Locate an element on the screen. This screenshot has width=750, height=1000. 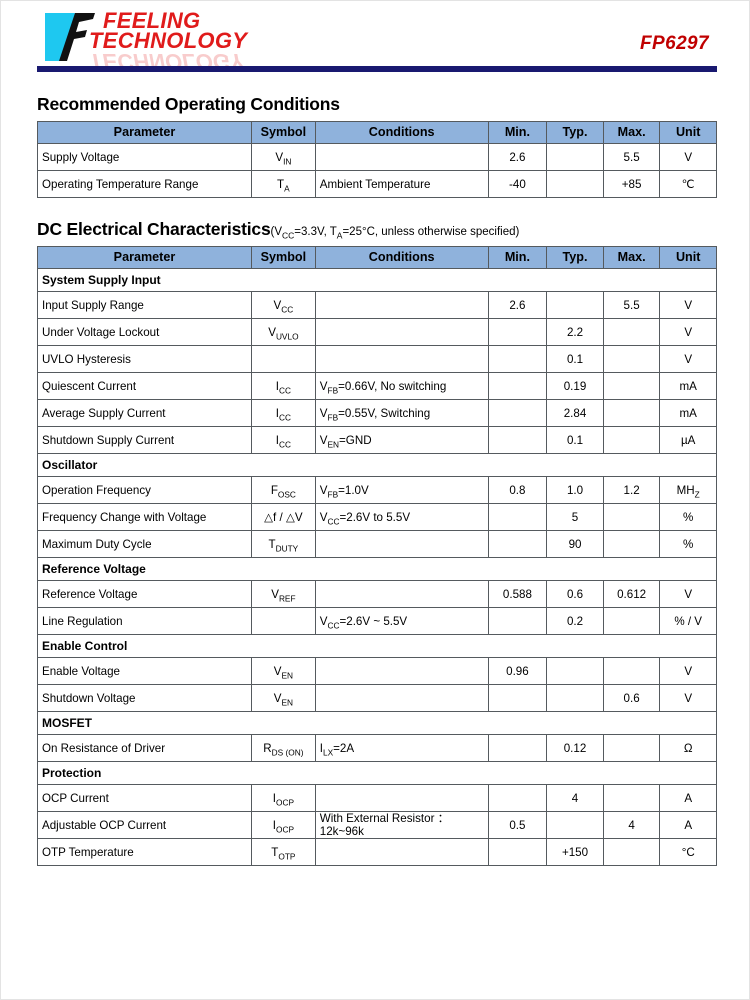
dc-title: DC Electrical Characteristics is located at coordinates (154, 229).